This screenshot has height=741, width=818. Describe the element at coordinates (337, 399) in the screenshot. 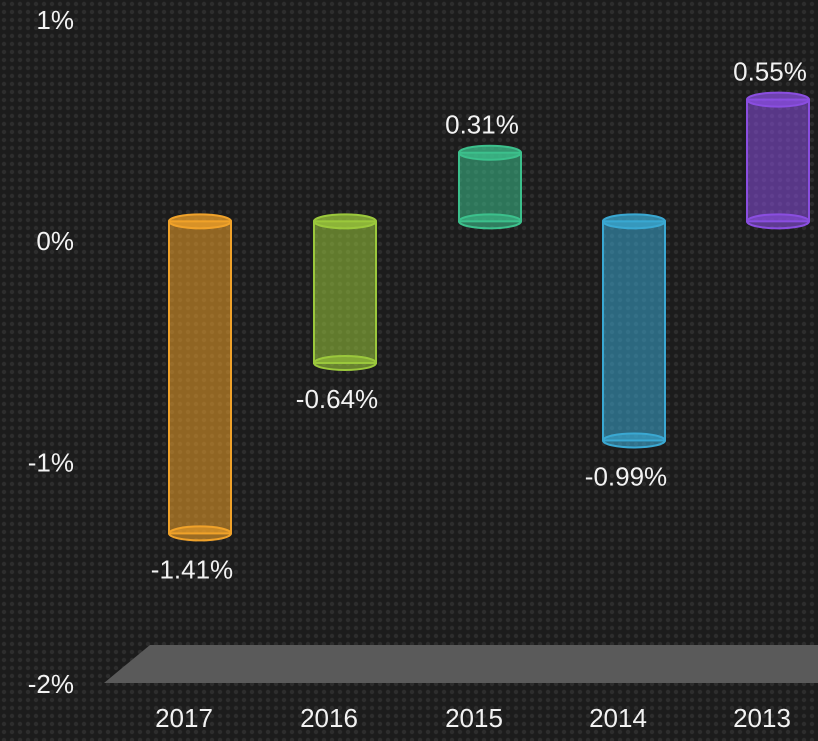

I see `value-label: -0.64%` at that location.